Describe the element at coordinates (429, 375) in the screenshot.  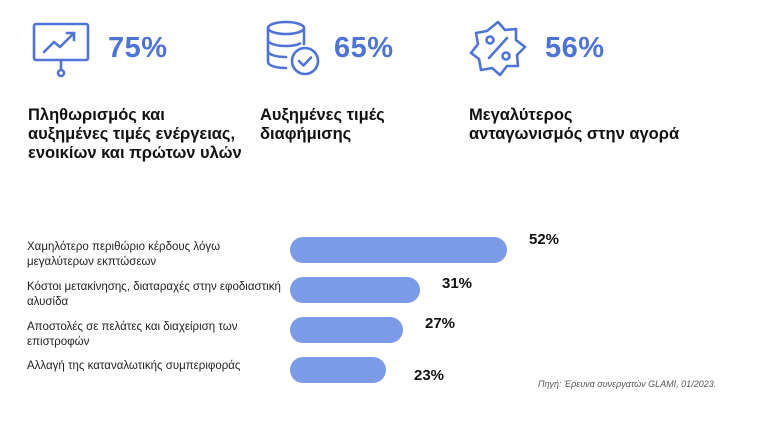
I see `bar-value-label: 23%` at that location.